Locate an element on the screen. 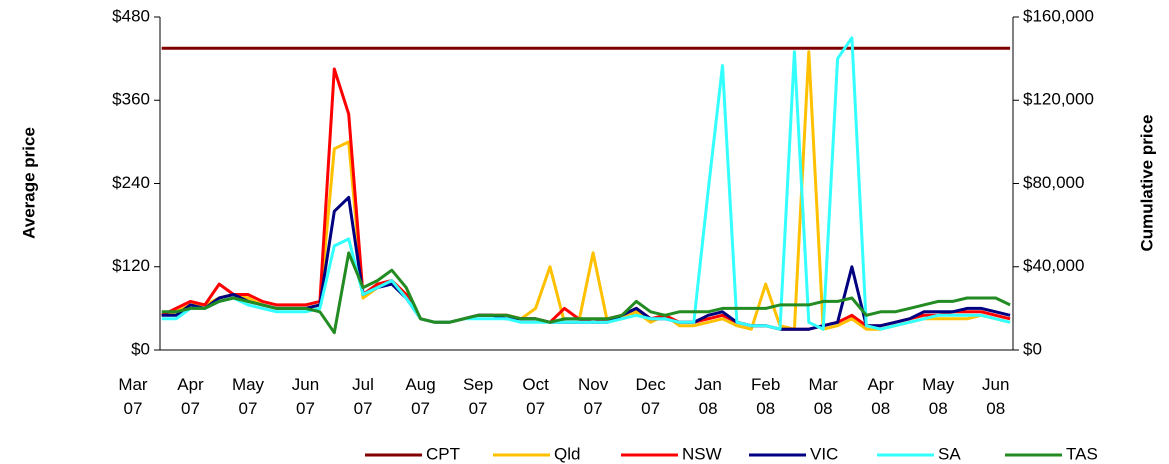 The width and height of the screenshot is (1169, 464). x-tick-label: May 07 is located at coordinates (248, 396).